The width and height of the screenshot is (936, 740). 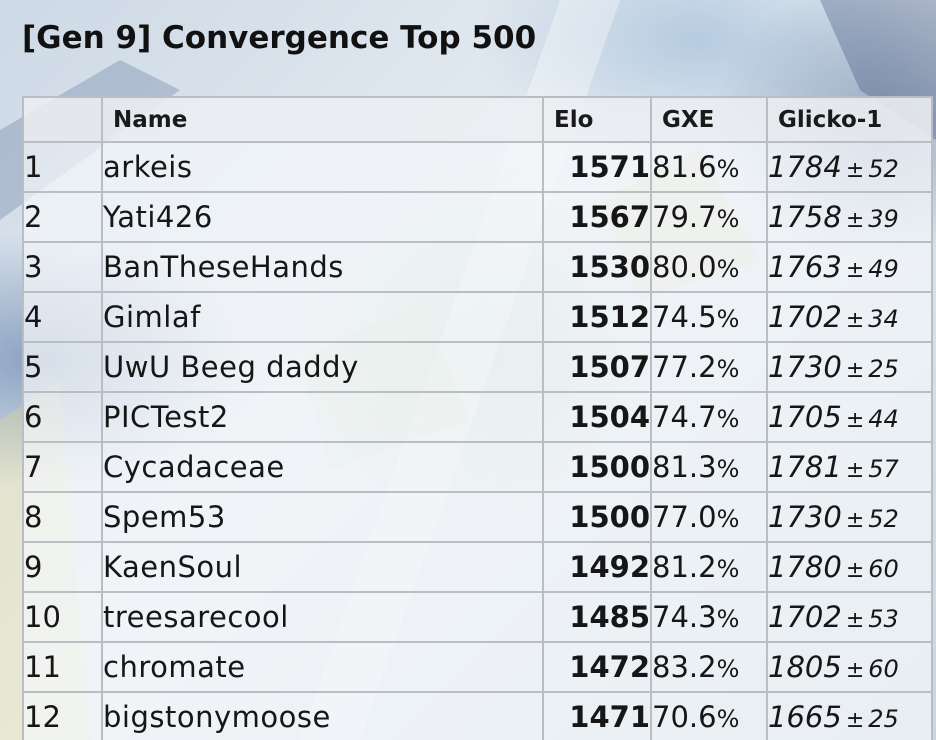 What do you see at coordinates (684, 217) in the screenshot?
I see `gxe-value: 79.7` at bounding box center [684, 217].